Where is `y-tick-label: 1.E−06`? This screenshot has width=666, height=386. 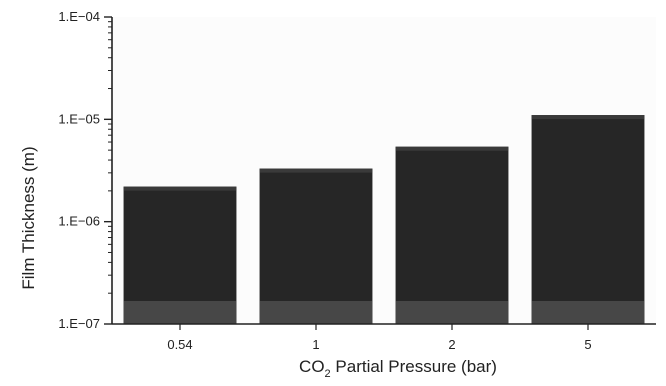
y-tick-label: 1.E−06 is located at coordinates (79, 221).